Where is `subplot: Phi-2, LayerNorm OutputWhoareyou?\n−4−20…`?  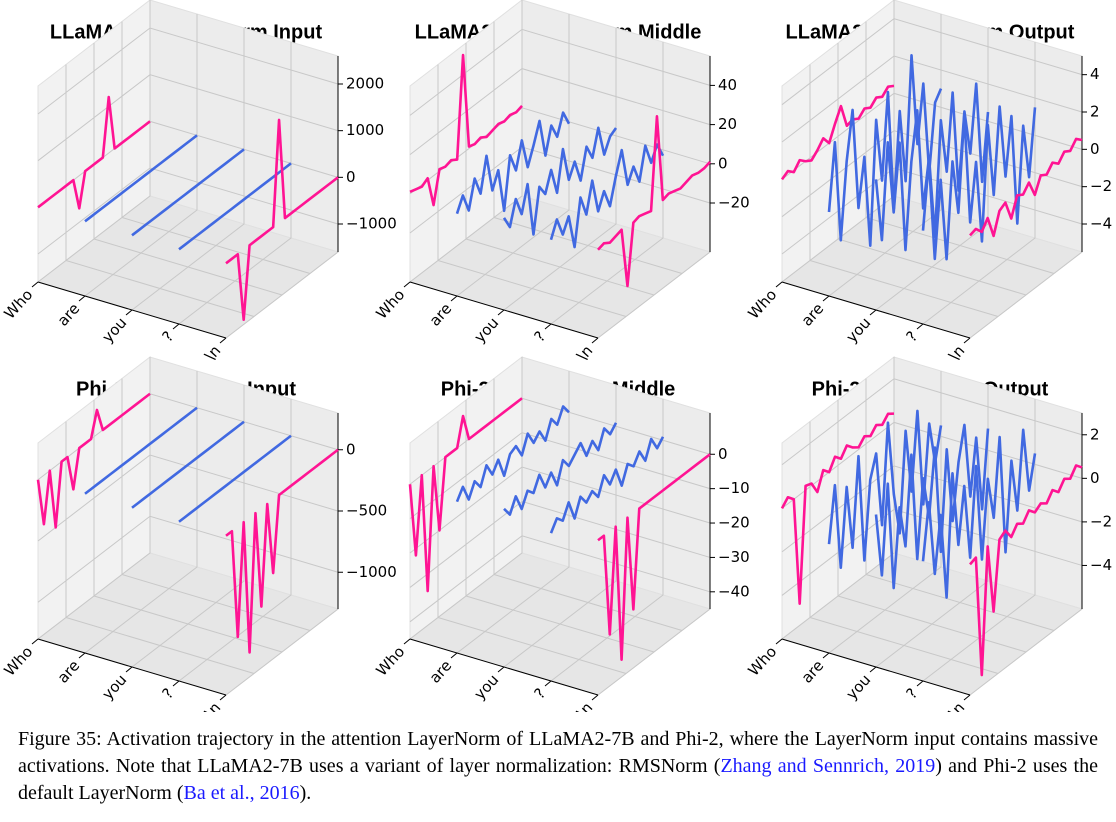 subplot: Phi-2, LayerNorm OutputWhoareyou?\n−4−20… is located at coordinates (928, 538).